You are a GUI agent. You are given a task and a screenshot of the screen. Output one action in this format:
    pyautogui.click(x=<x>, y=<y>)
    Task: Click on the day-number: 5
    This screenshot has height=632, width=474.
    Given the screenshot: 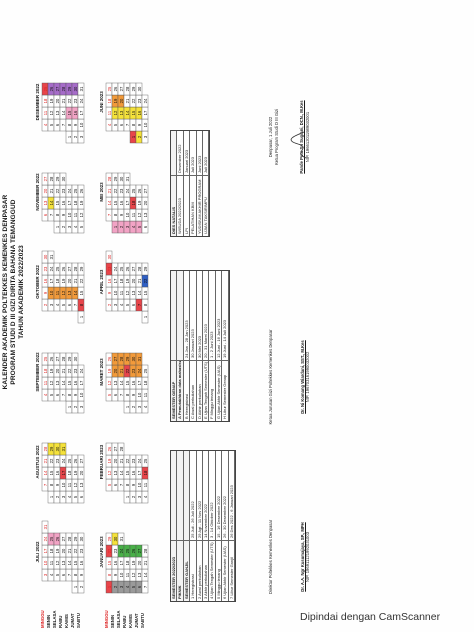 What is the action you would take?
    pyautogui.click(x=139, y=226)
    